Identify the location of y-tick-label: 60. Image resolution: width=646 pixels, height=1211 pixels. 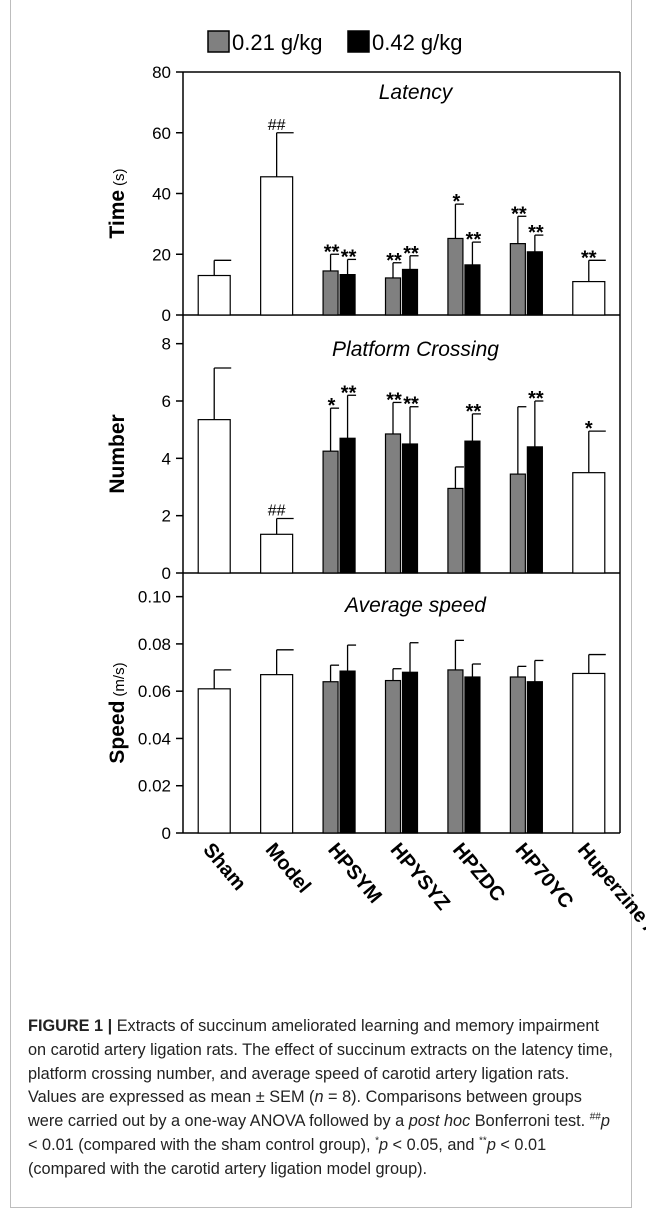
(161, 133).